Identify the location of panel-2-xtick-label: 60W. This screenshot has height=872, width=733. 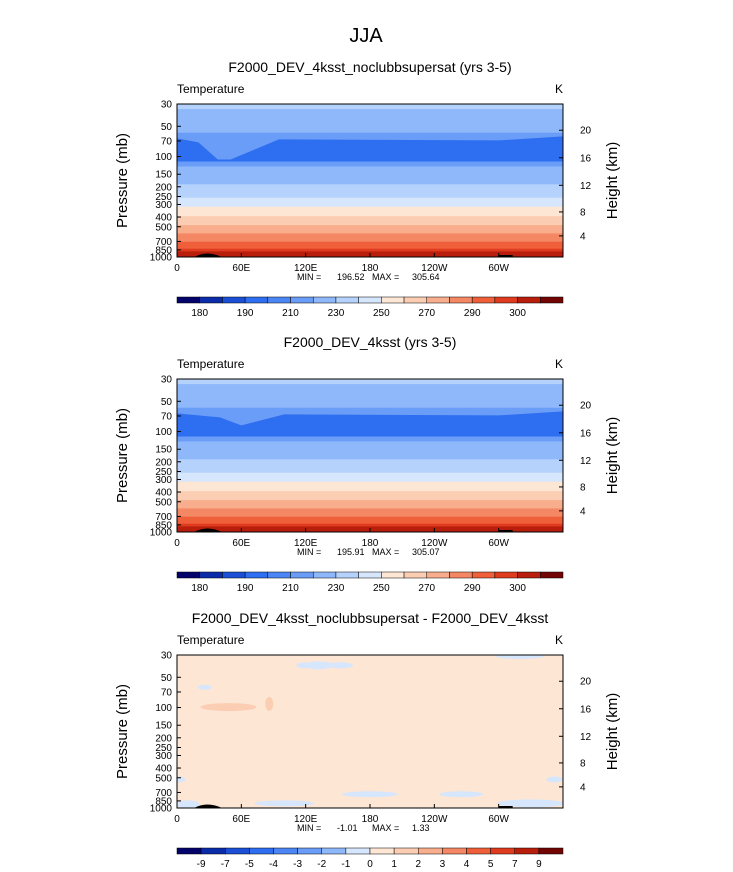
(498, 543).